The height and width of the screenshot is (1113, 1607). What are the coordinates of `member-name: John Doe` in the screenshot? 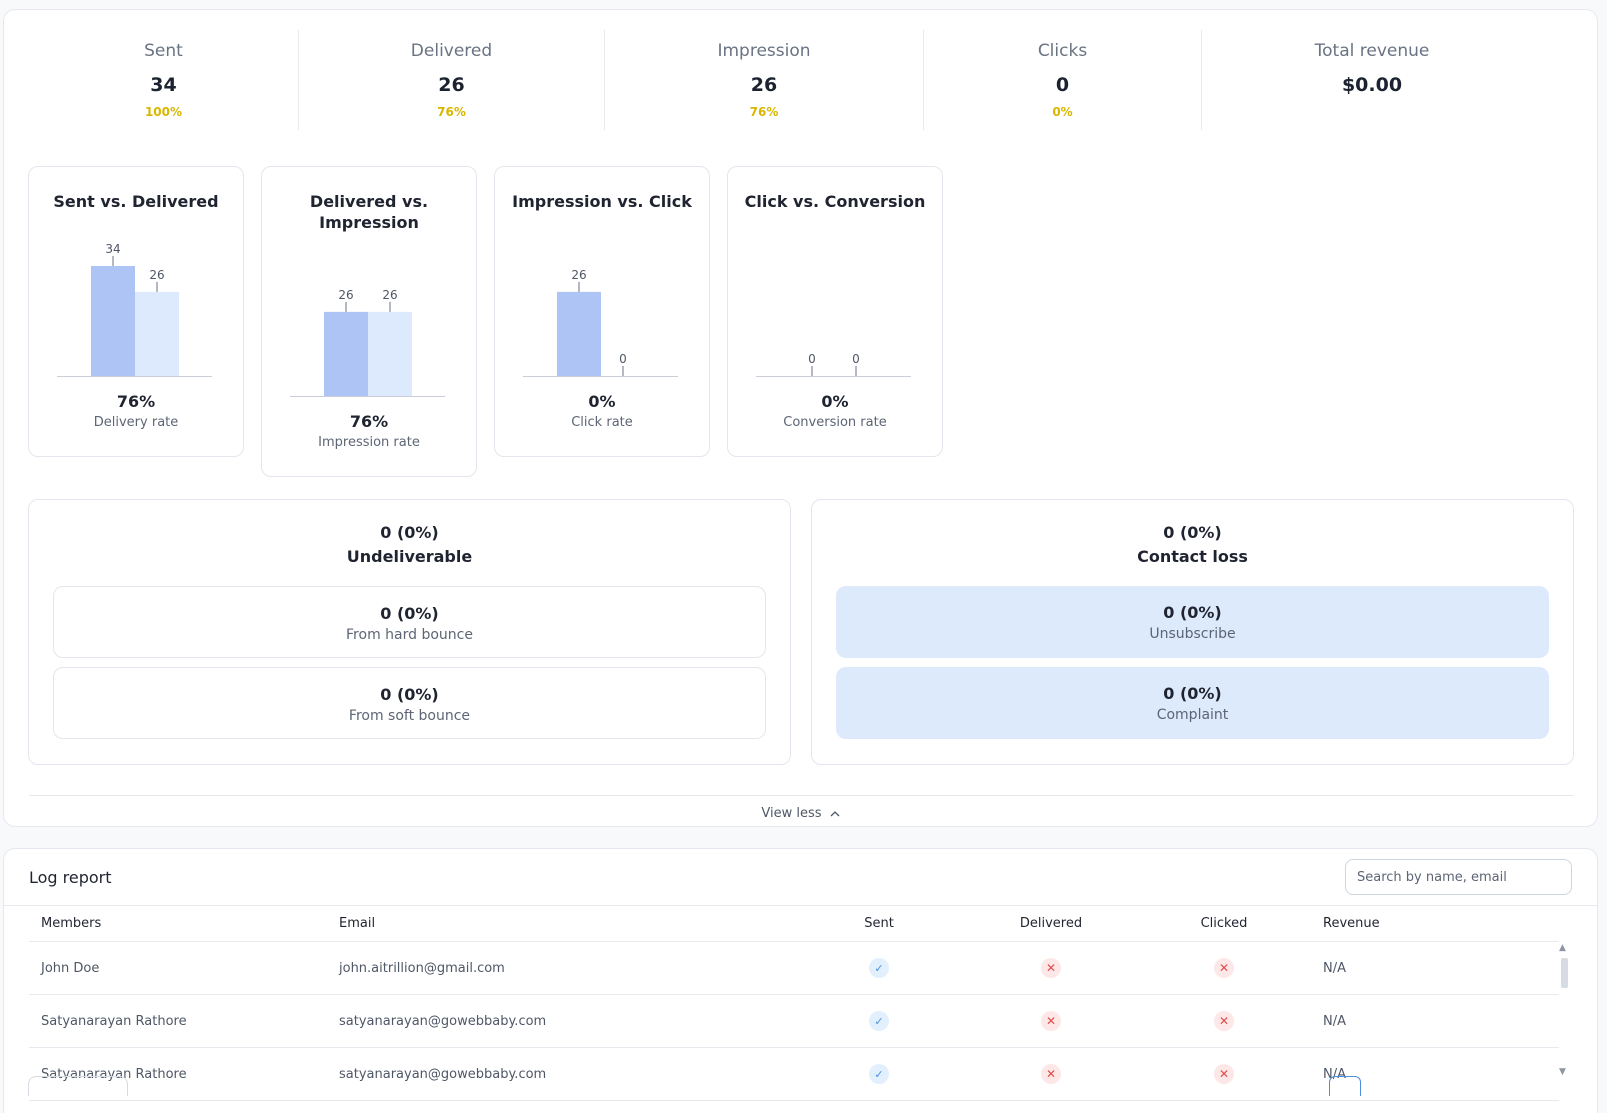 It's located at (70, 968).